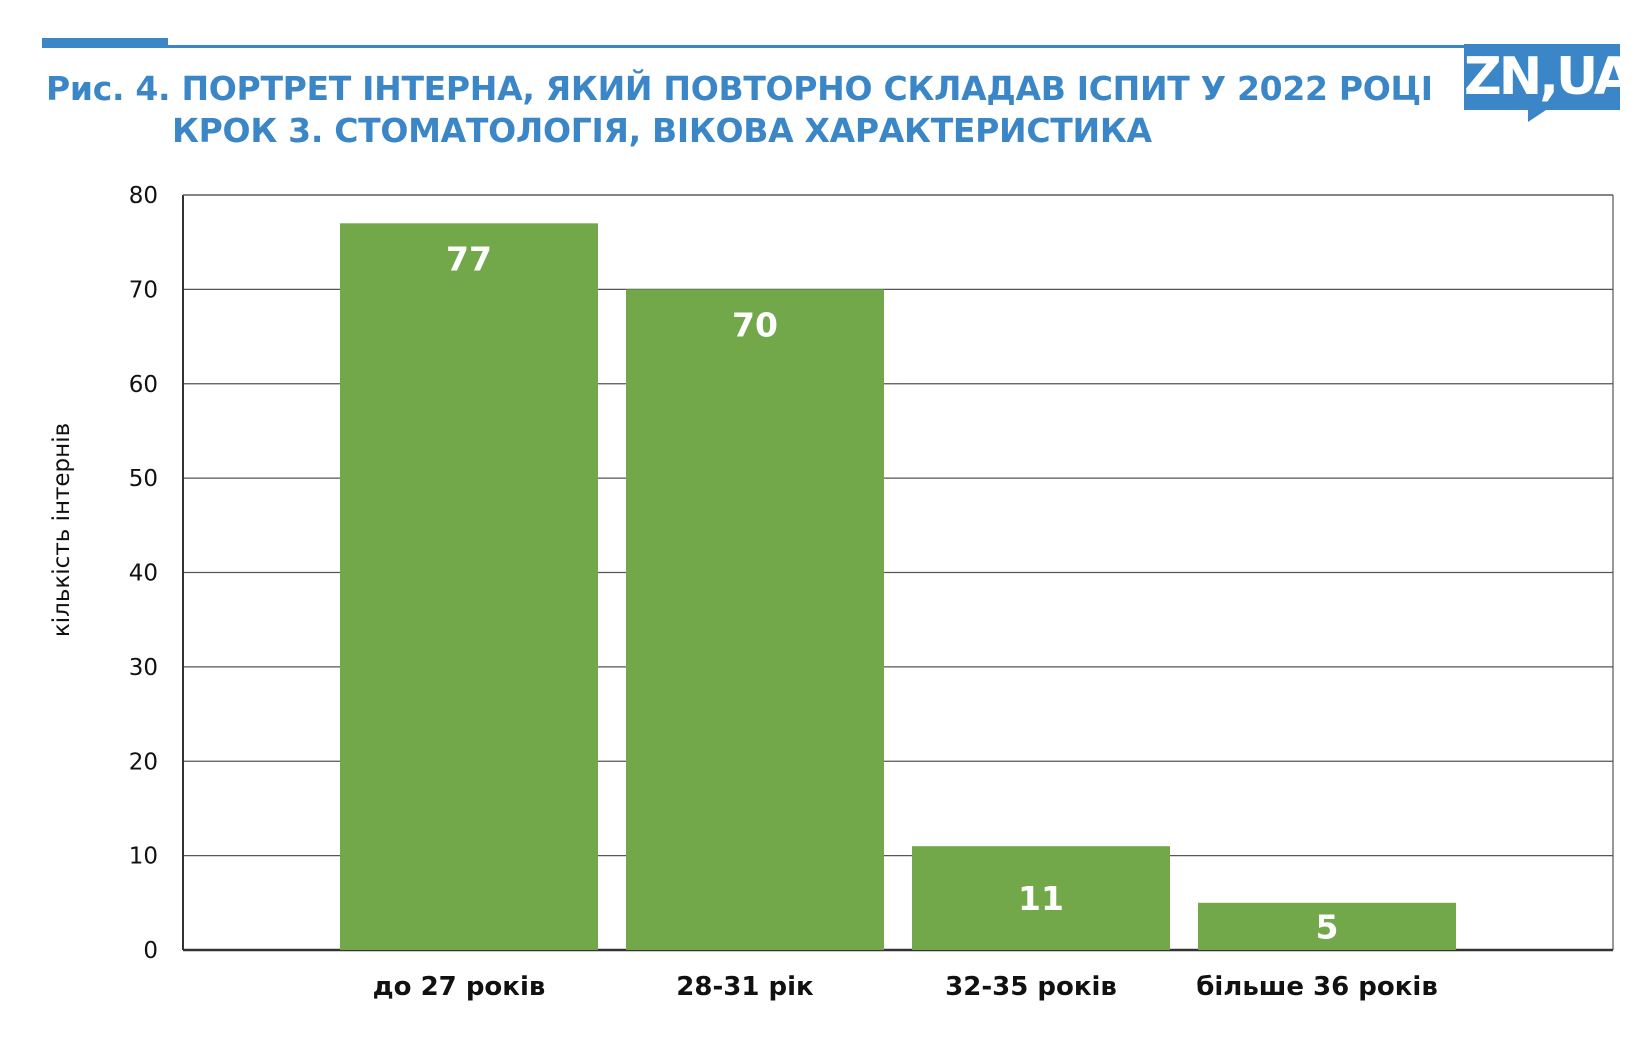  What do you see at coordinates (143, 290) in the screenshot?
I see `y-tick-label: 70` at bounding box center [143, 290].